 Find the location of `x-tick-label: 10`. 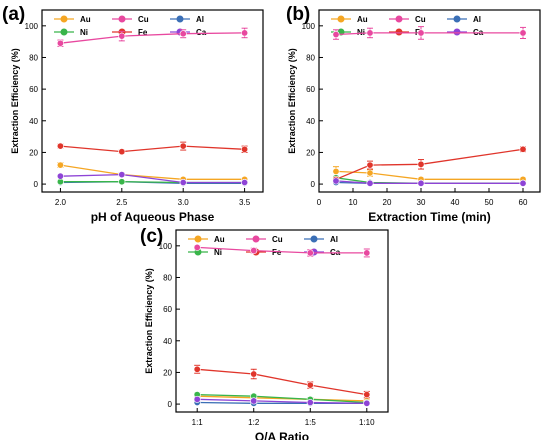

x-tick-label: 10 is located at coordinates (353, 202).